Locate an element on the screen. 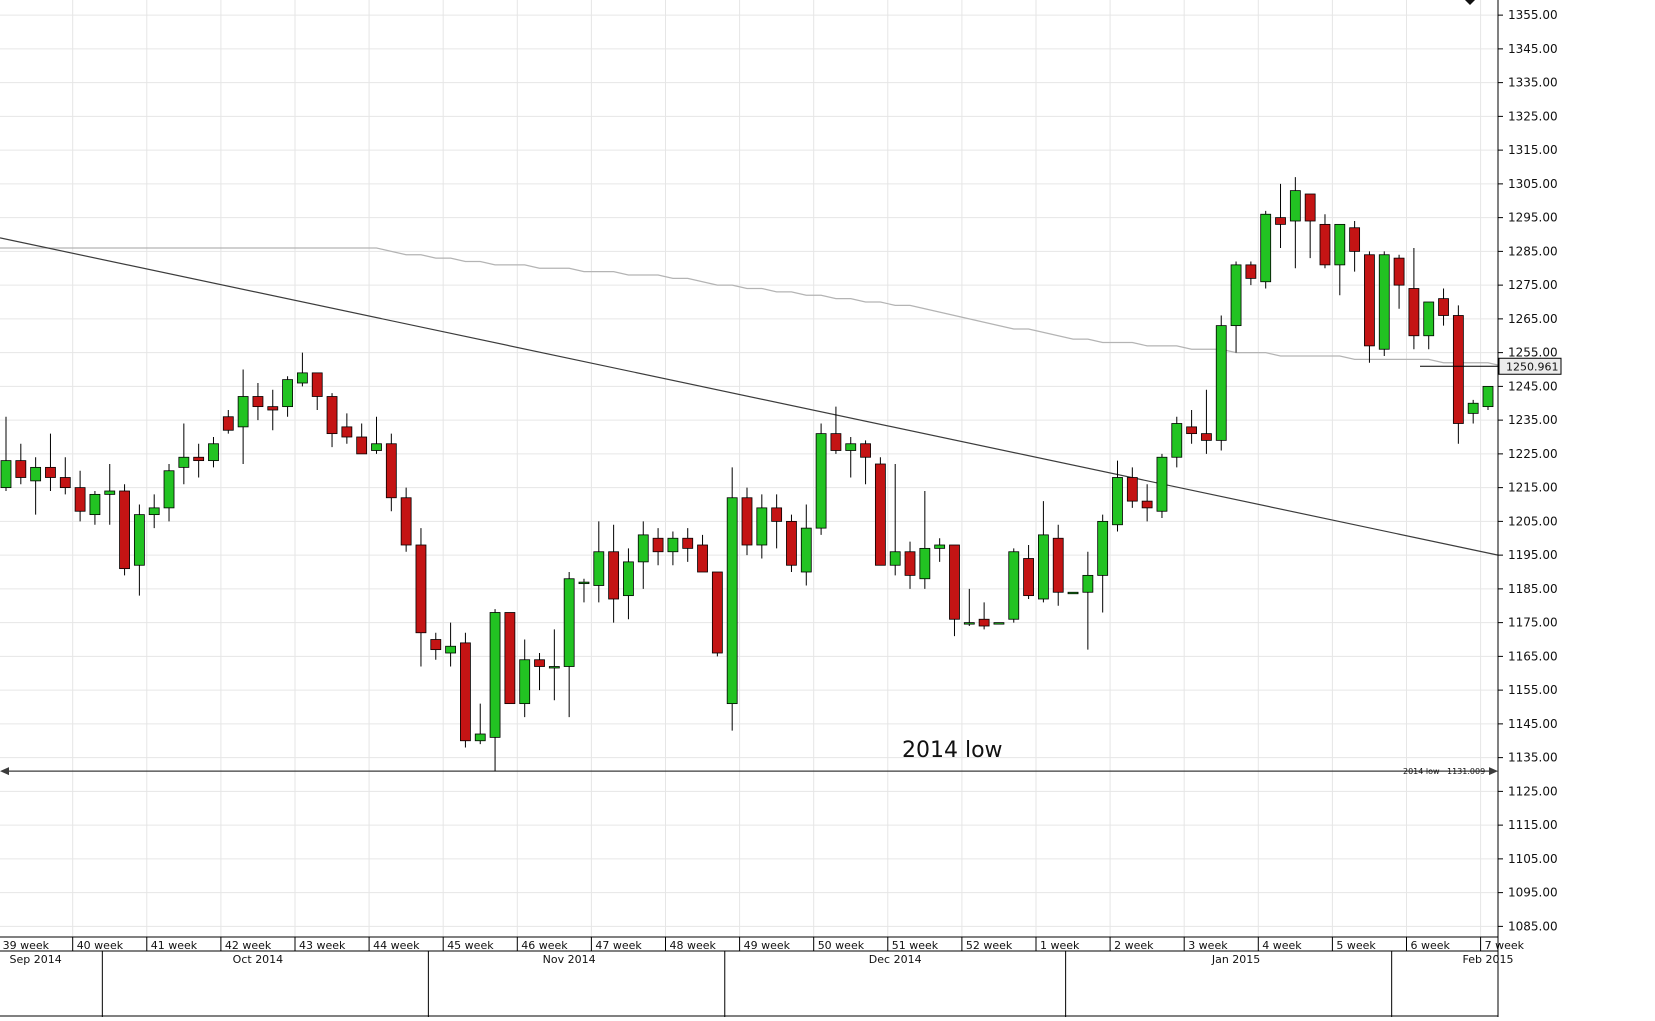  y-tick-label: 1325.00 is located at coordinates (1533, 116).